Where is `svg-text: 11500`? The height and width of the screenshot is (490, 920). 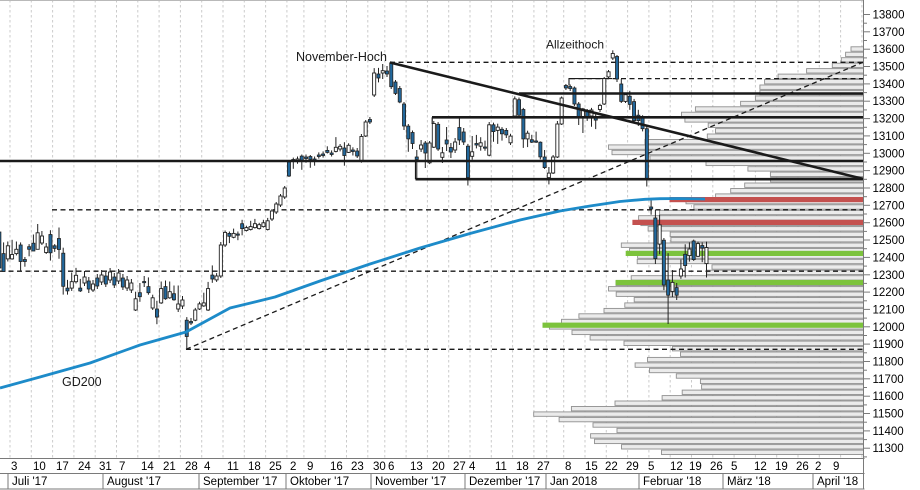 svg-text: 11500 is located at coordinates (888, 415).